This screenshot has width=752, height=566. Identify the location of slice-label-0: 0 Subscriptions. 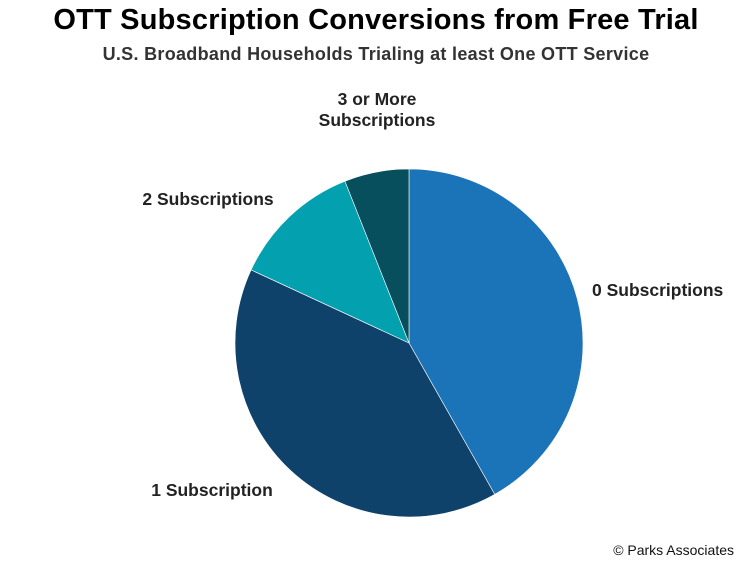
(658, 290).